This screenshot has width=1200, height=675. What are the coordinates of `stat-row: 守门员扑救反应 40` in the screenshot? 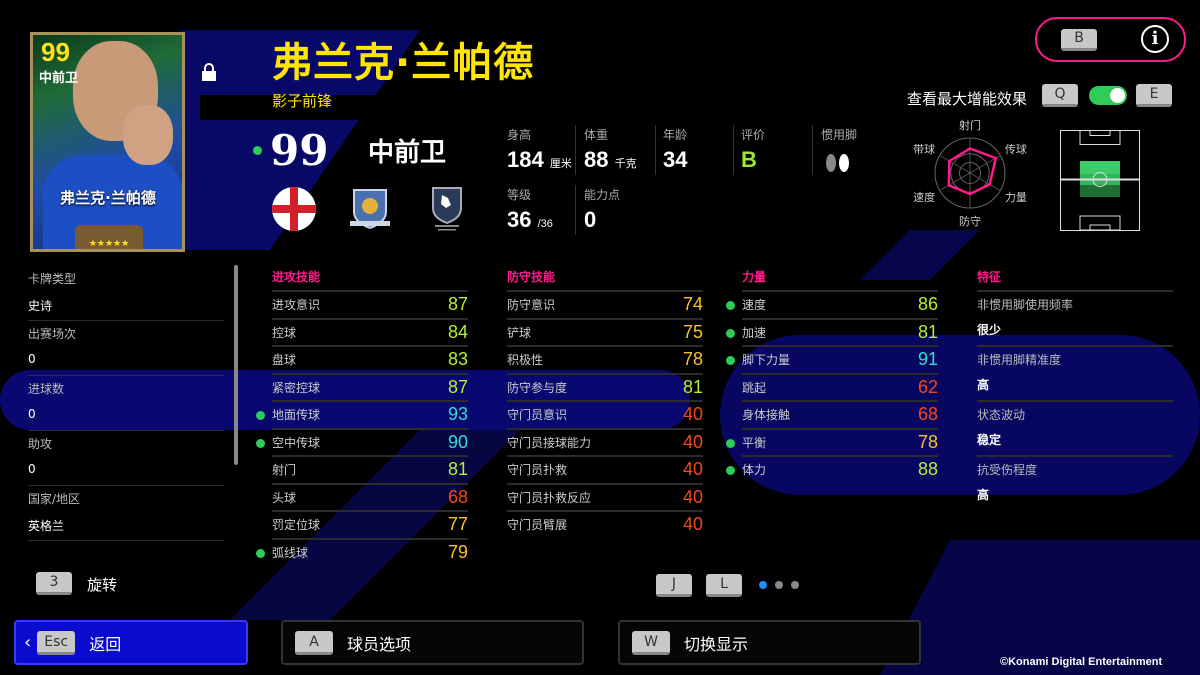 It's located at (605, 496).